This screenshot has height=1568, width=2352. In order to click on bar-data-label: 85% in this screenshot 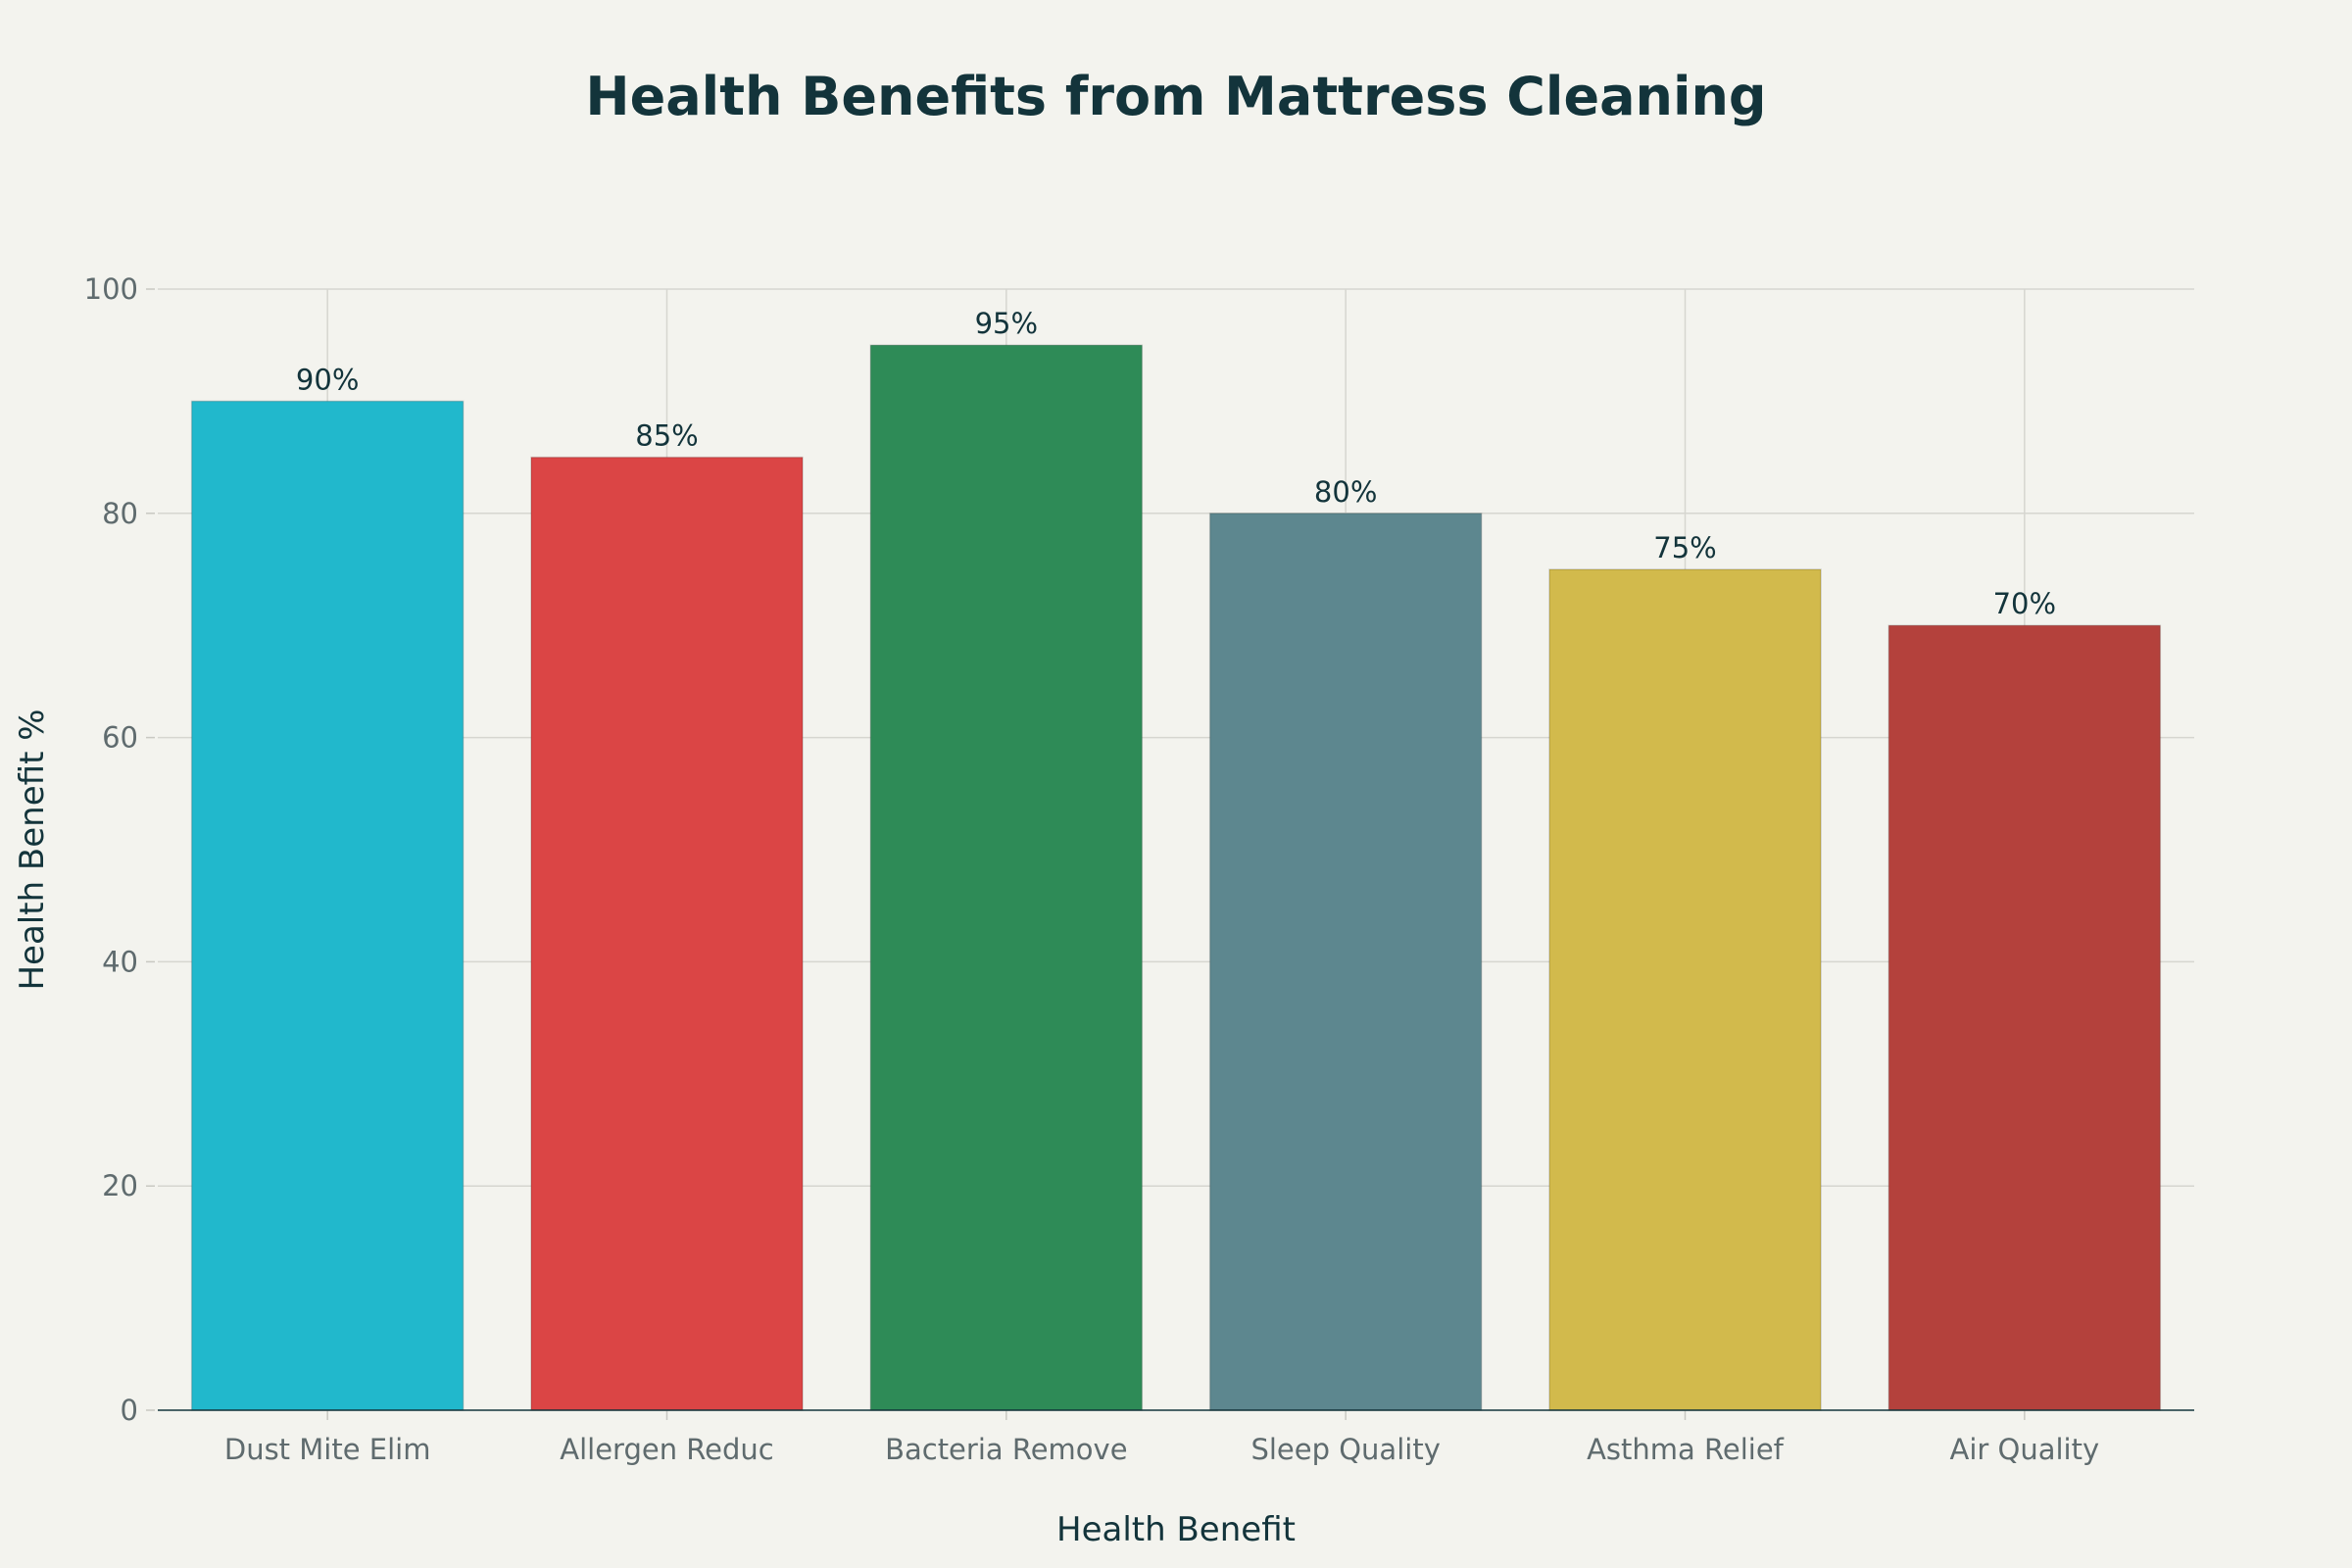, I will do `click(666, 436)`.